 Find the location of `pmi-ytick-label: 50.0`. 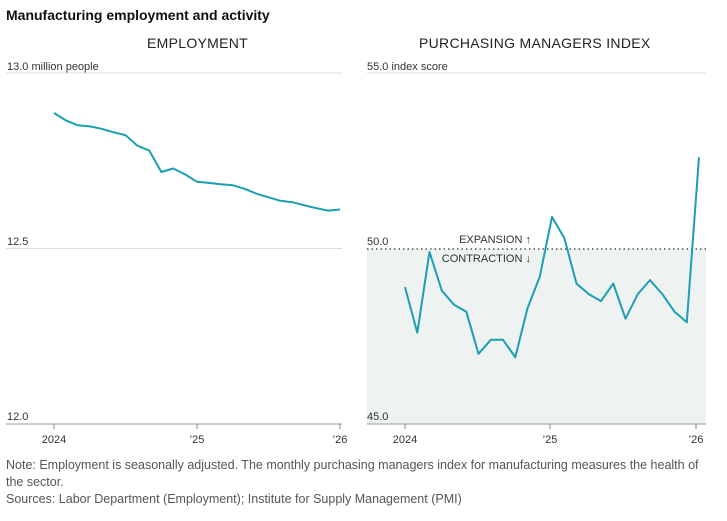

pmi-ytick-label: 50.0 is located at coordinates (377, 242).